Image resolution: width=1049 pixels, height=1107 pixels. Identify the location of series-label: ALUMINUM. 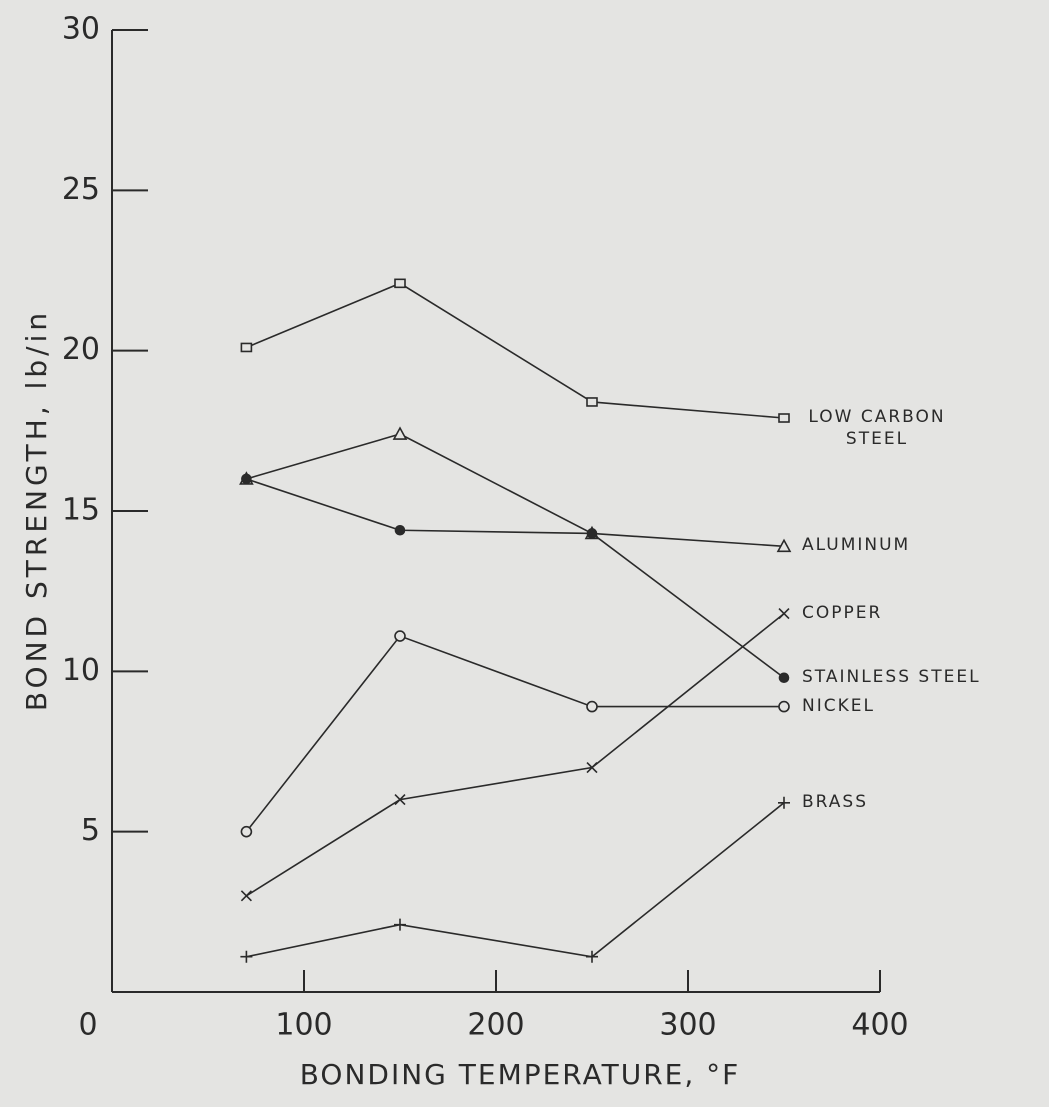
(856, 545).